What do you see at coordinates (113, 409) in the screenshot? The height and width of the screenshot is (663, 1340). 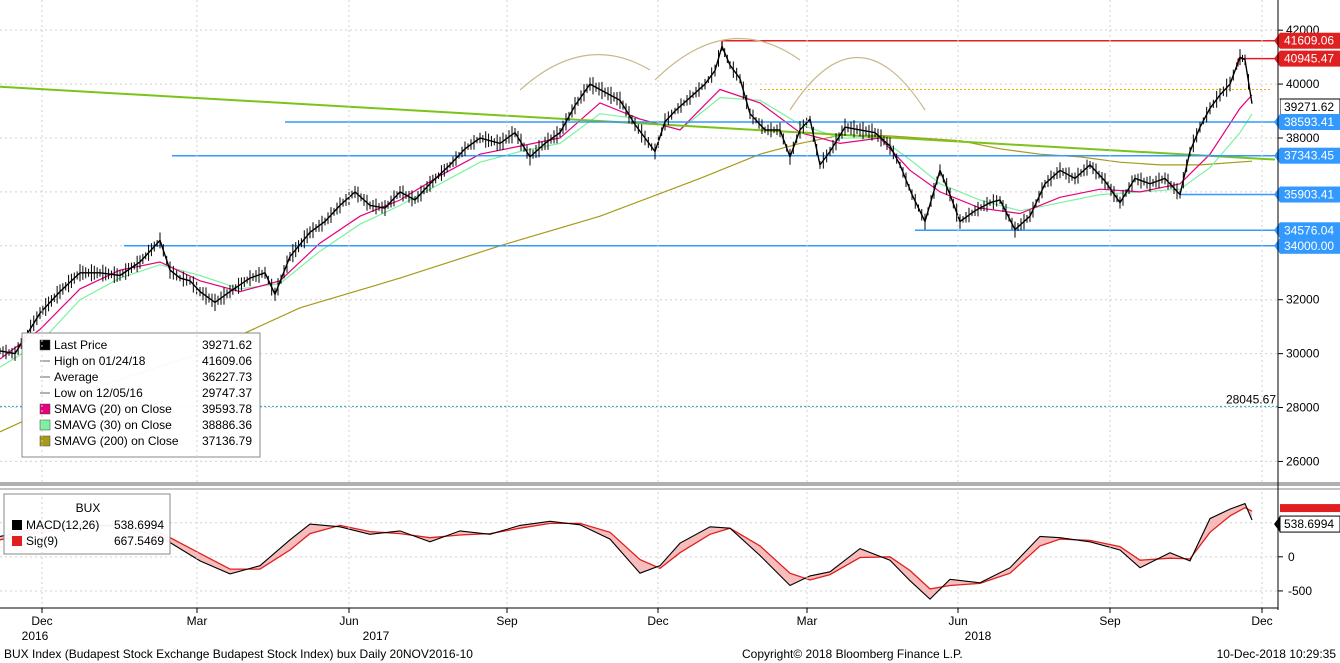 I see `legend-label: SMAVG (20) on Close` at bounding box center [113, 409].